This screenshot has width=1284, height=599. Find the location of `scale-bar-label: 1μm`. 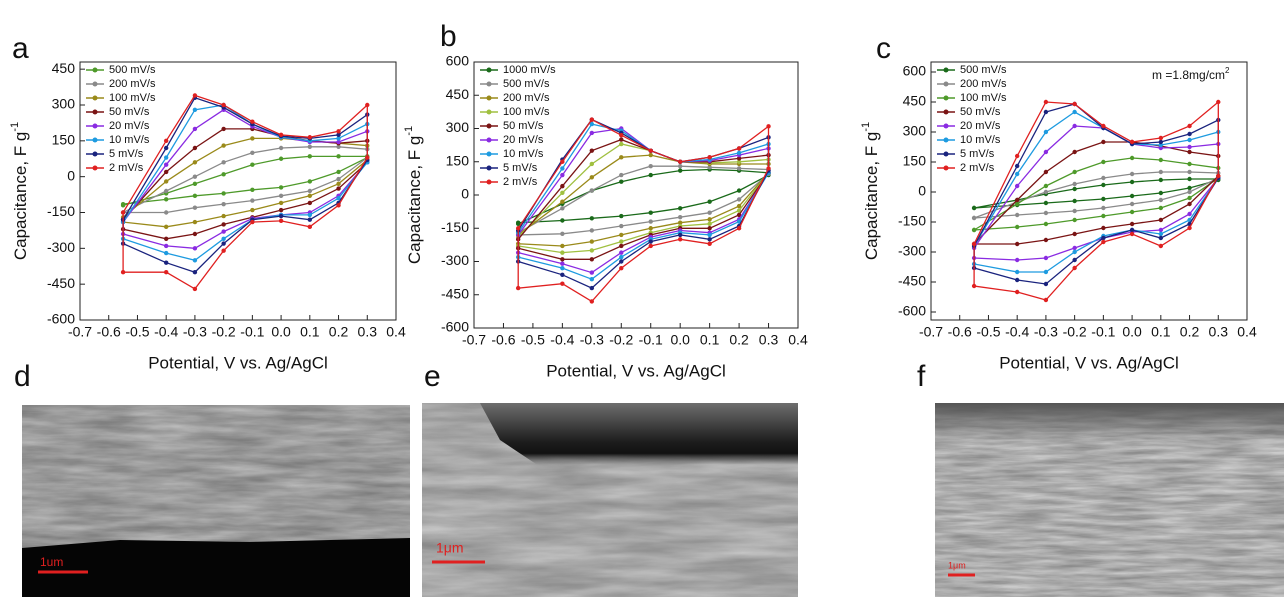

scale-bar-label: 1μm is located at coordinates (450, 548).